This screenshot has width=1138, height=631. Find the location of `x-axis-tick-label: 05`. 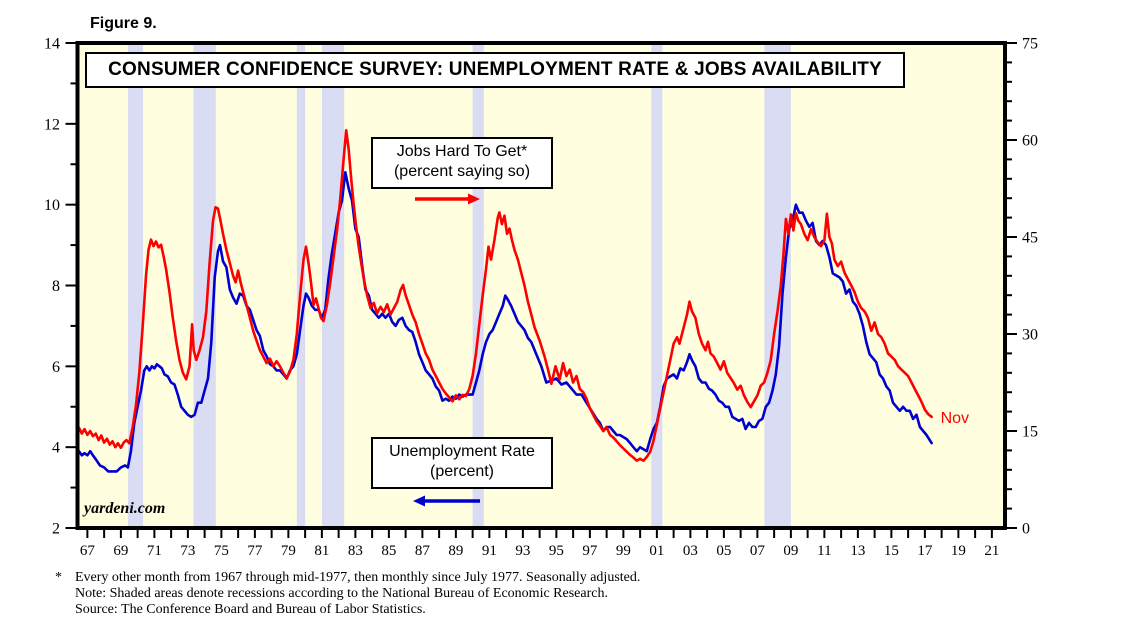

x-axis-tick-label: 05 is located at coordinates (723, 551).